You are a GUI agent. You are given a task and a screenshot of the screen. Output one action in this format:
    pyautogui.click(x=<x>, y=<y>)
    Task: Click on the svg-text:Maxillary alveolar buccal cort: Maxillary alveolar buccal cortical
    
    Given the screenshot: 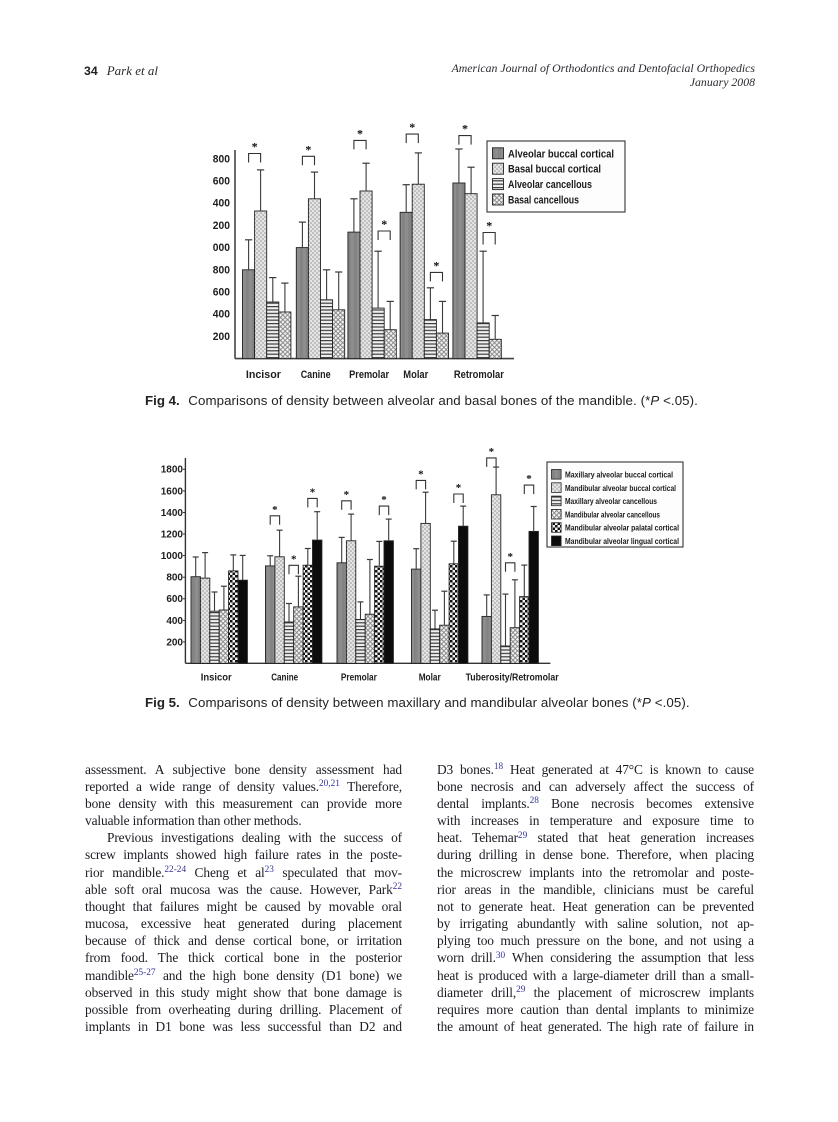 What is the action you would take?
    pyautogui.click(x=619, y=475)
    